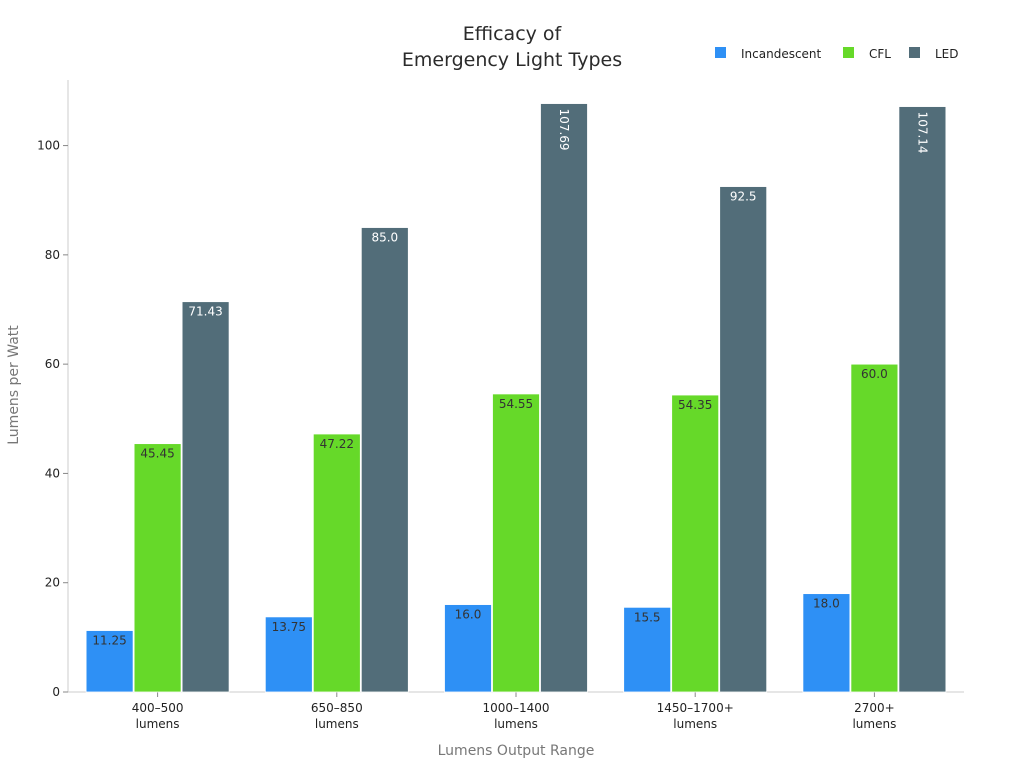 The image size is (1024, 768). I want to click on data-label: 18.0, so click(826, 604).